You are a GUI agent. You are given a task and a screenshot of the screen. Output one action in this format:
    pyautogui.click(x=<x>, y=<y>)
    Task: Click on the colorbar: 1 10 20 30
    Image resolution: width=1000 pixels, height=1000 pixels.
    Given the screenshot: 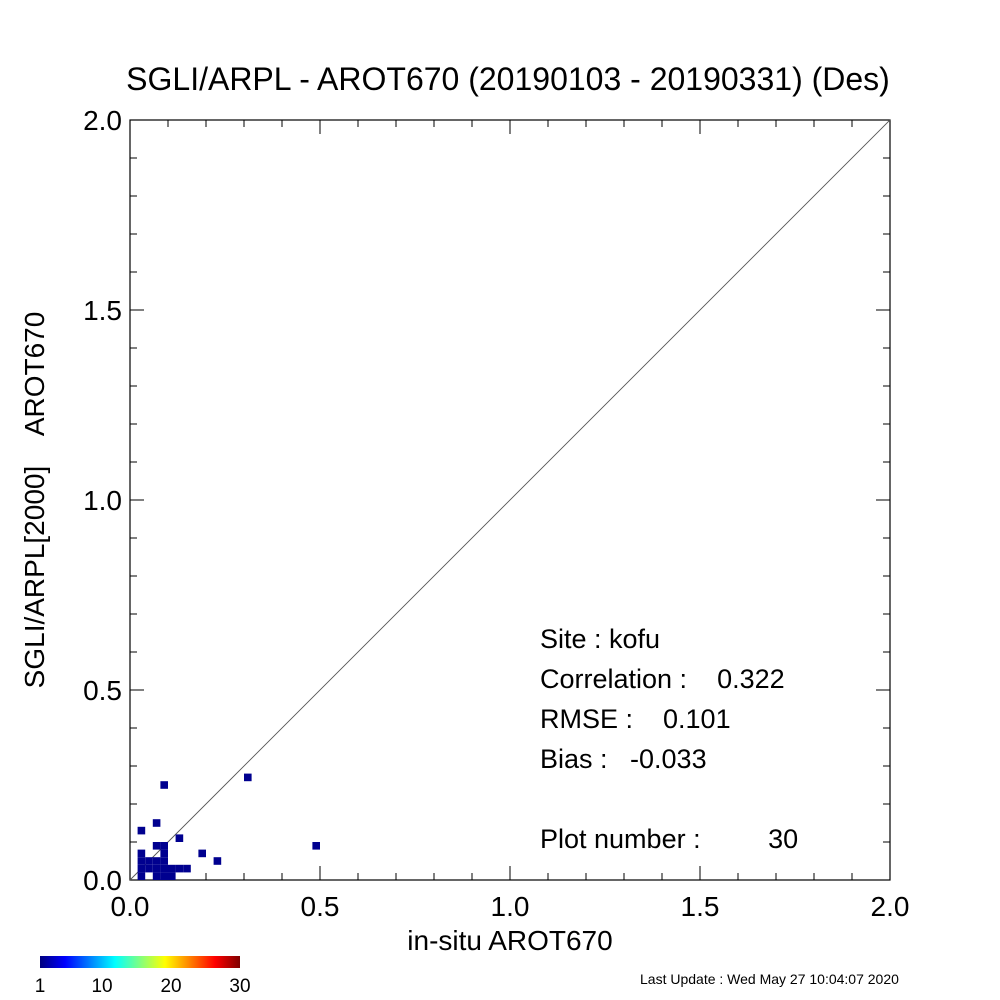 What is the action you would take?
    pyautogui.click(x=143, y=976)
    